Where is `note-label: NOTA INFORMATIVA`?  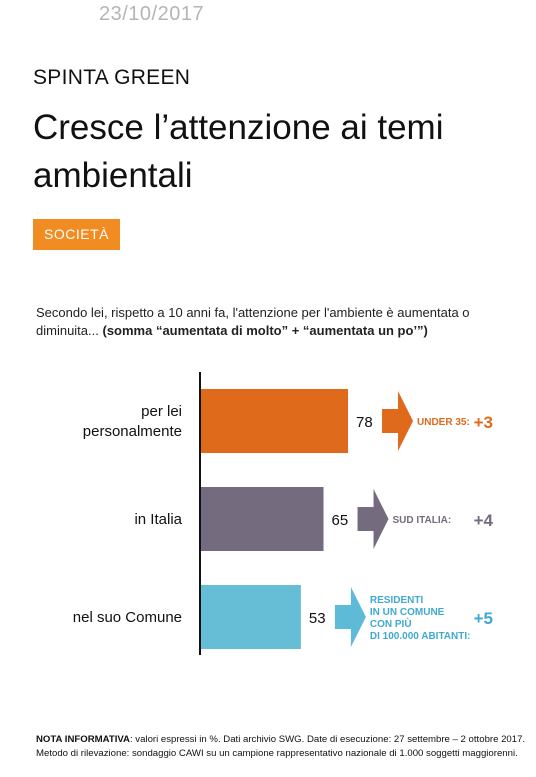 note-label: NOTA INFORMATIVA is located at coordinates (83, 739).